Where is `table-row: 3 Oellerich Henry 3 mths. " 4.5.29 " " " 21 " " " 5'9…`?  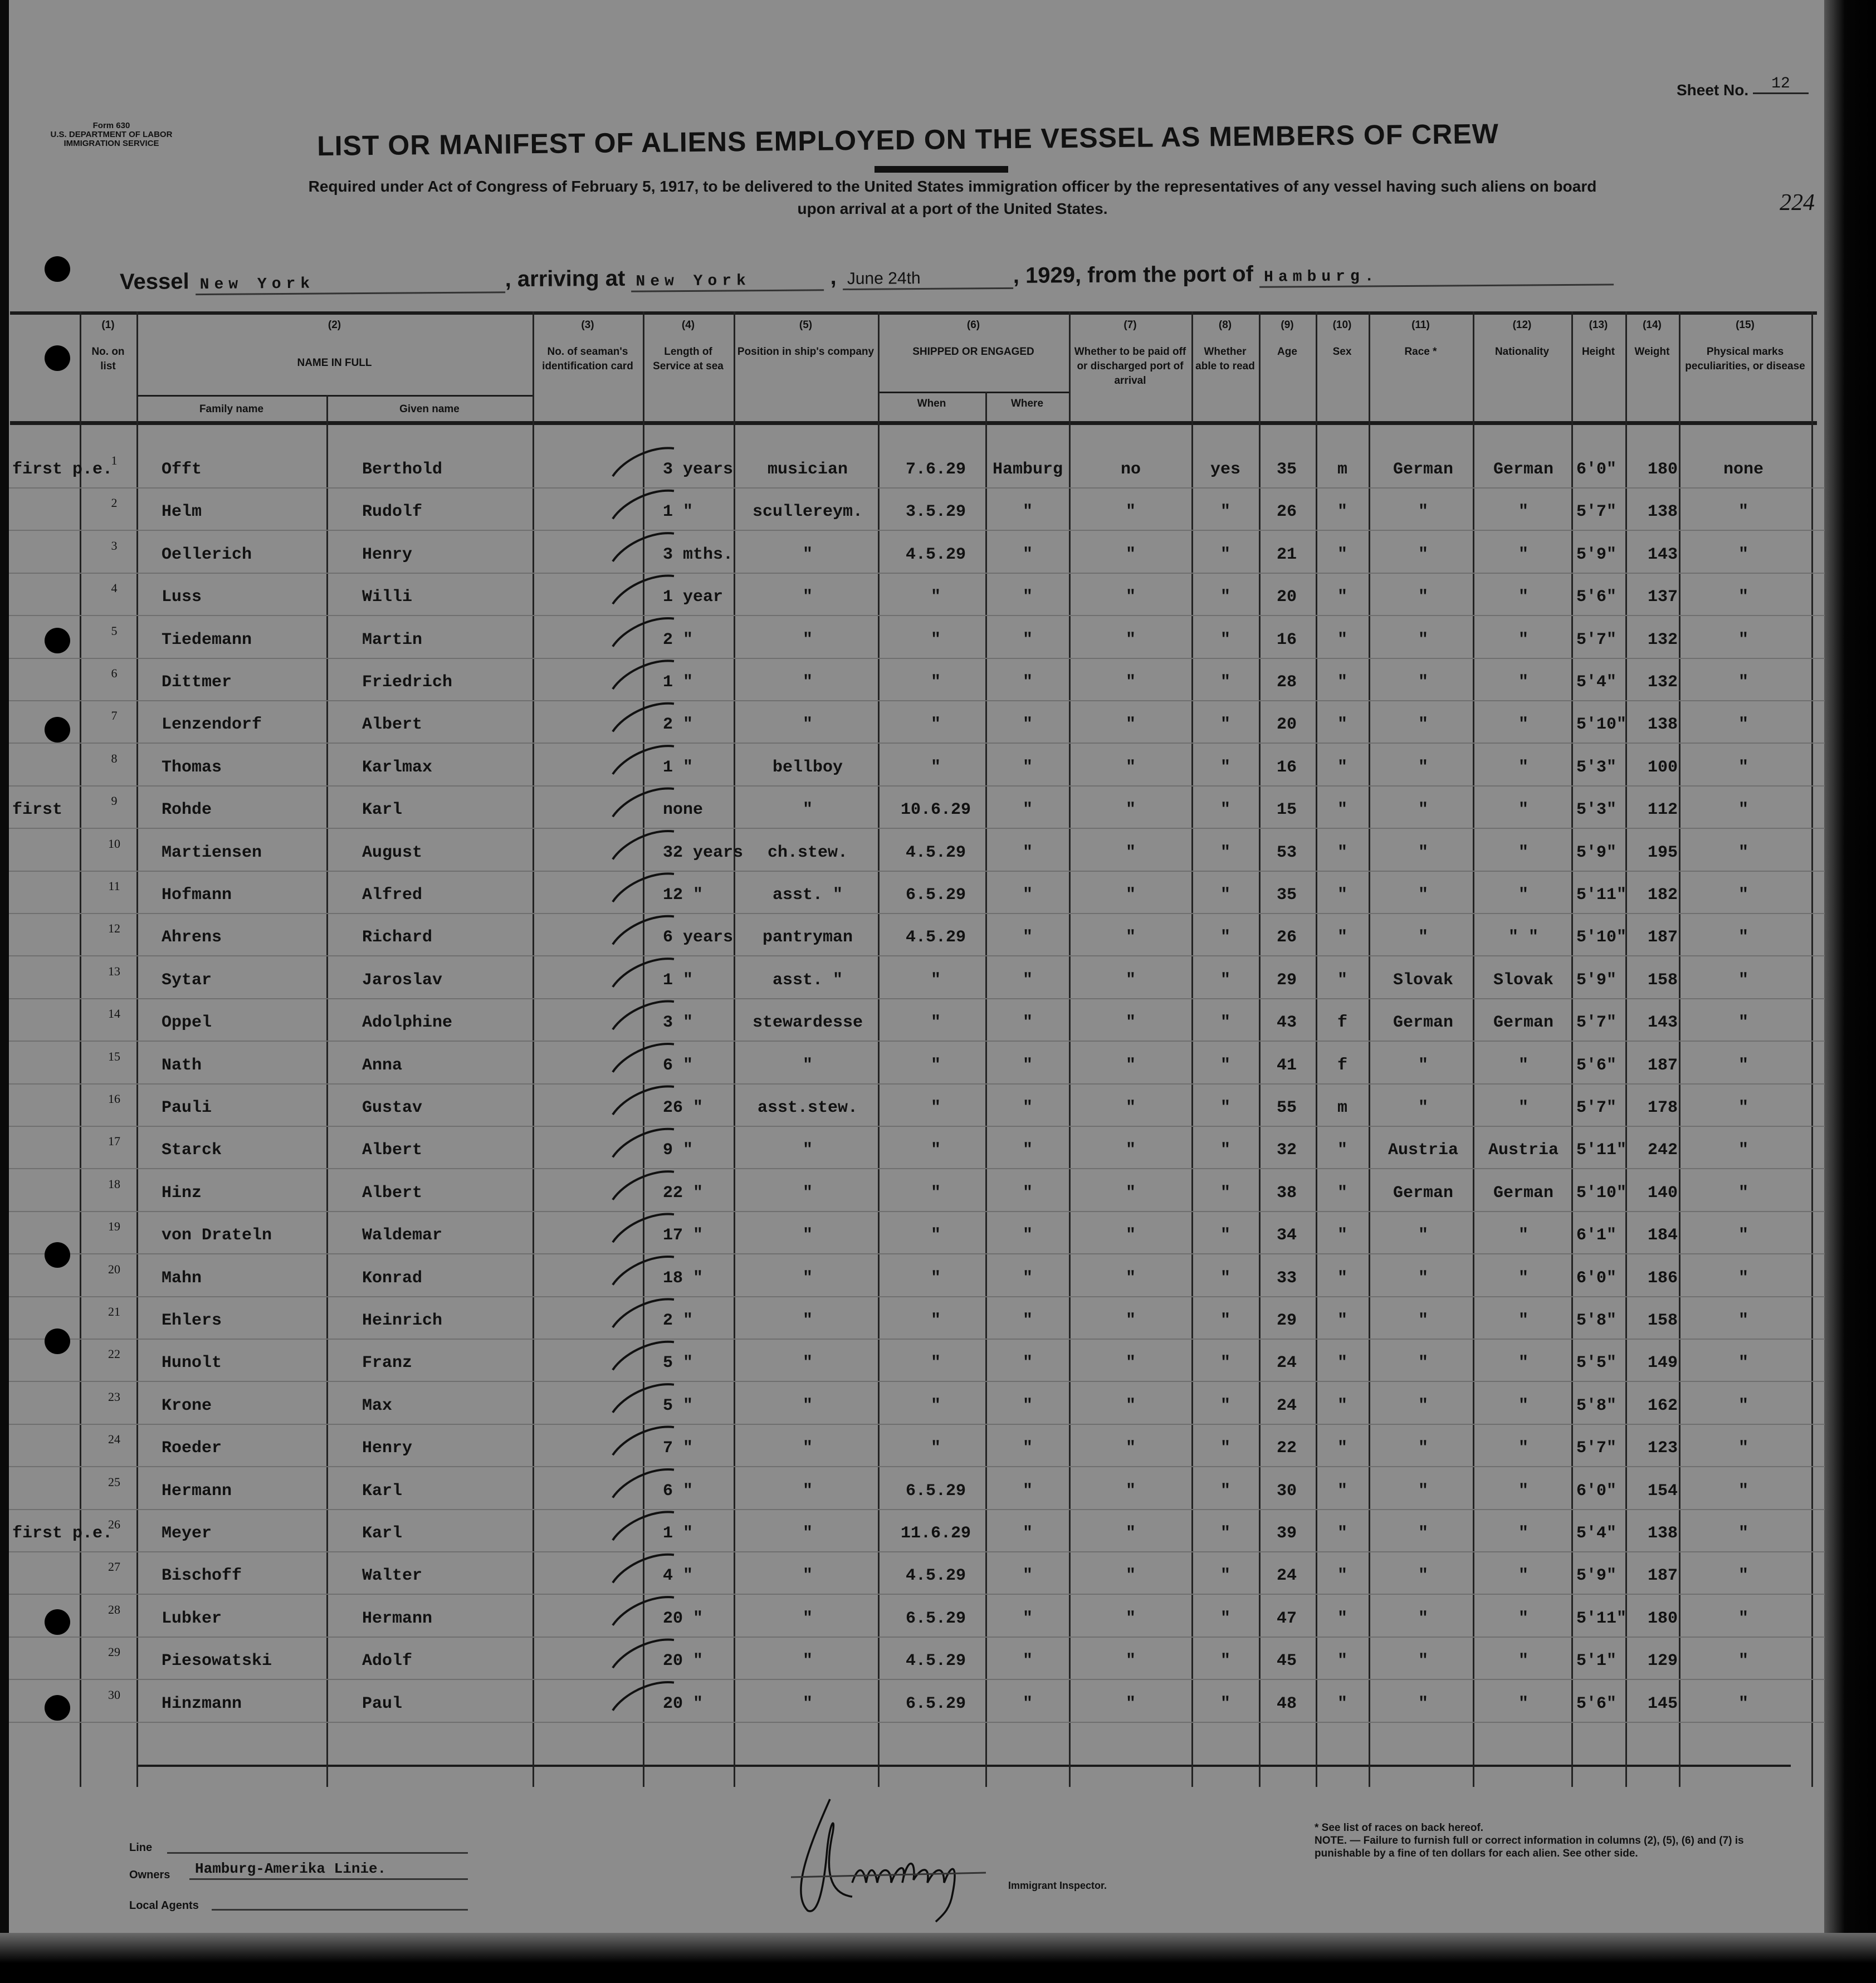 table-row: 3 Oellerich Henry 3 mths. " 4.5.29 " " " 21 " " " 5'9… is located at coordinates (908, 561).